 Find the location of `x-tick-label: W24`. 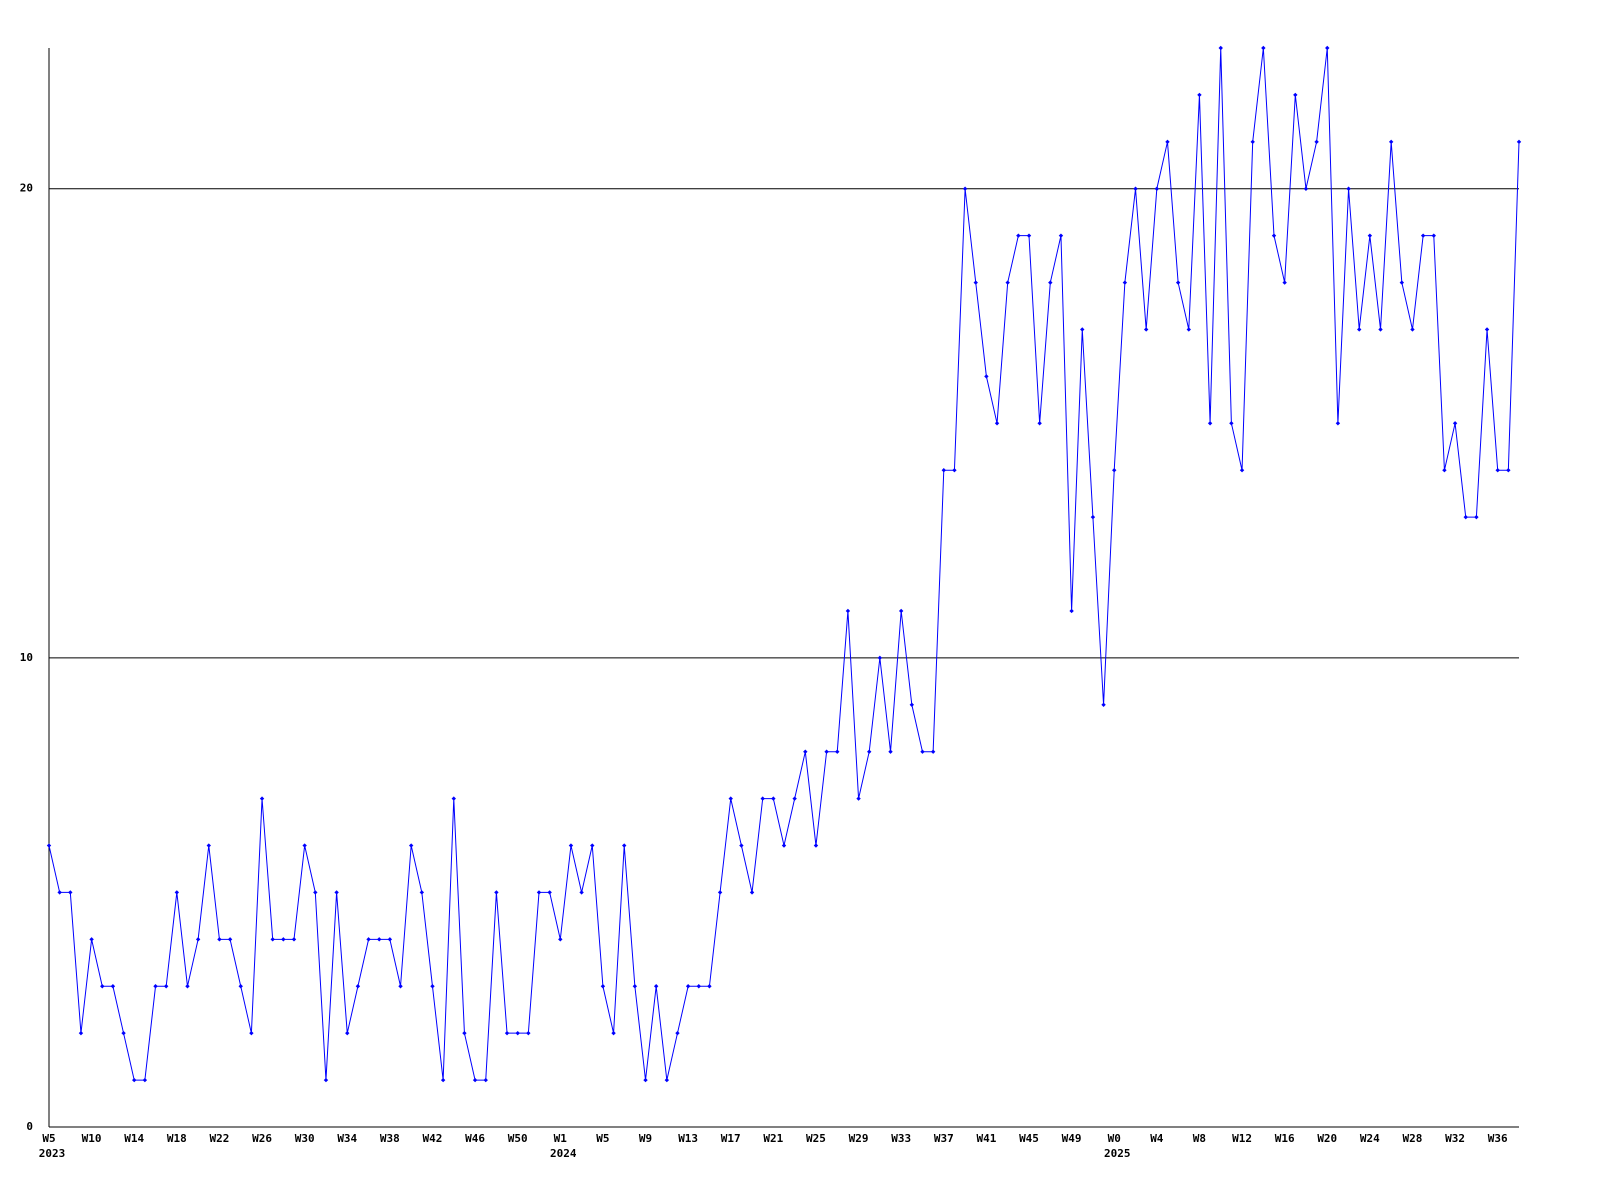

x-tick-label: W24 is located at coordinates (1370, 1138).